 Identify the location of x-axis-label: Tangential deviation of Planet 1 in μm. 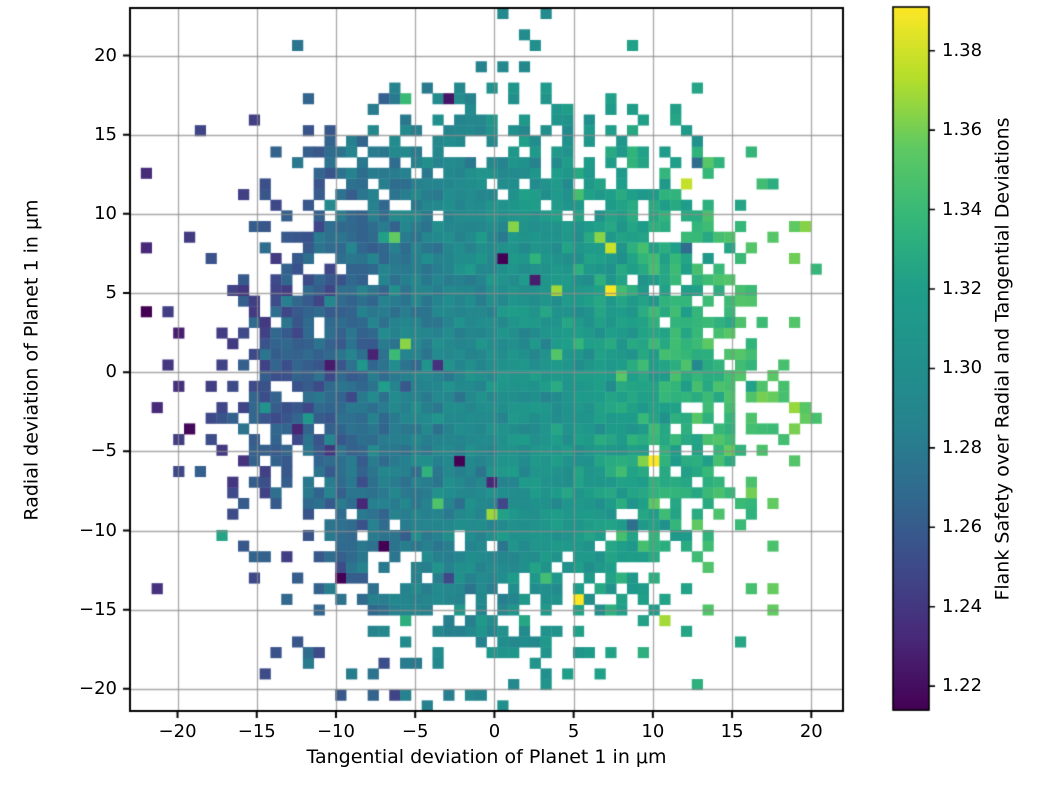
(486, 757).